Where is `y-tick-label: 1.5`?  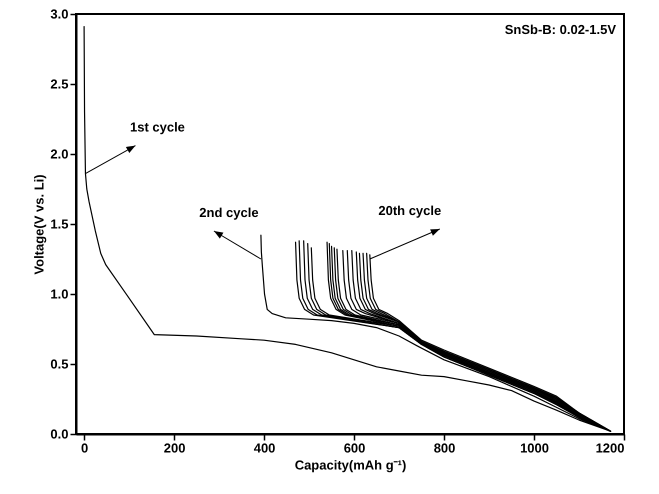 y-tick-label: 1.5 is located at coordinates (59, 224).